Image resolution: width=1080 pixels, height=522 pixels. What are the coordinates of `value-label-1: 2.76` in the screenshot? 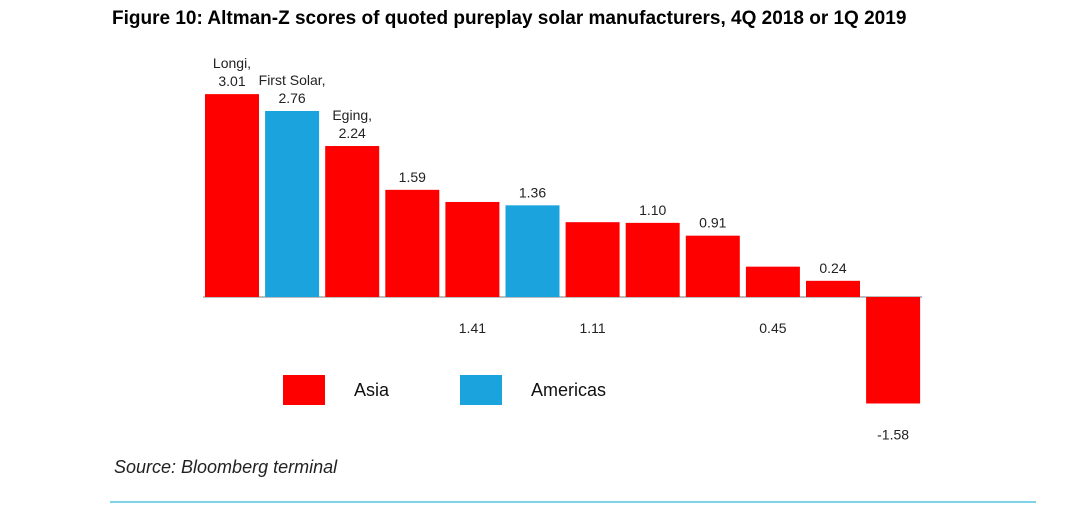 It's located at (291, 98).